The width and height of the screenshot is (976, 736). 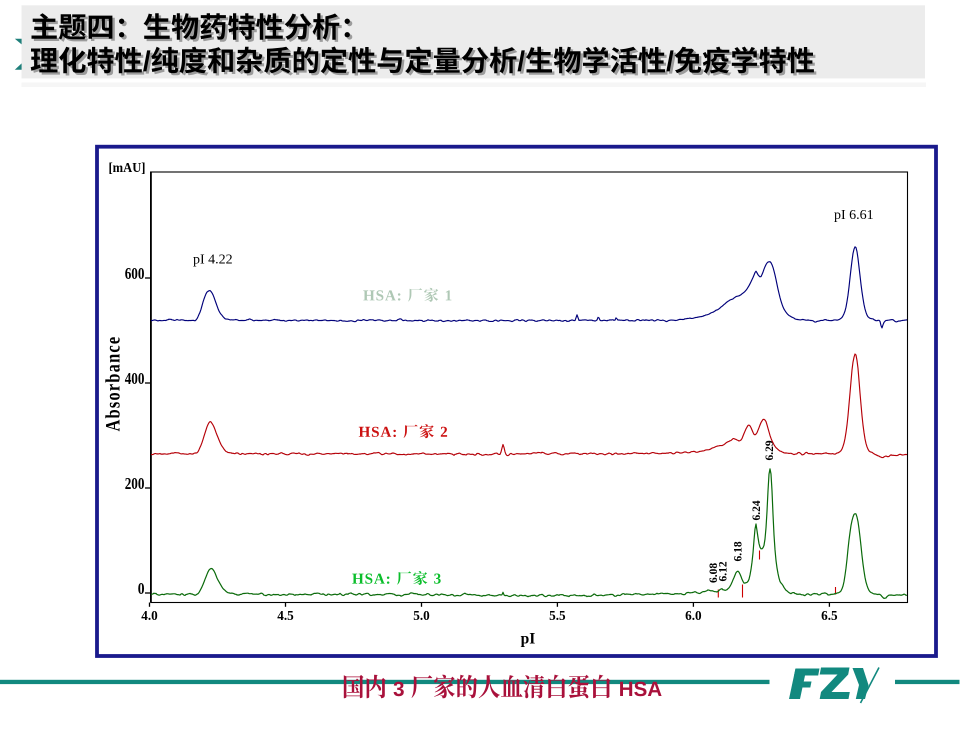 I want to click on svg-text: pI 6.61, so click(x=854, y=215).